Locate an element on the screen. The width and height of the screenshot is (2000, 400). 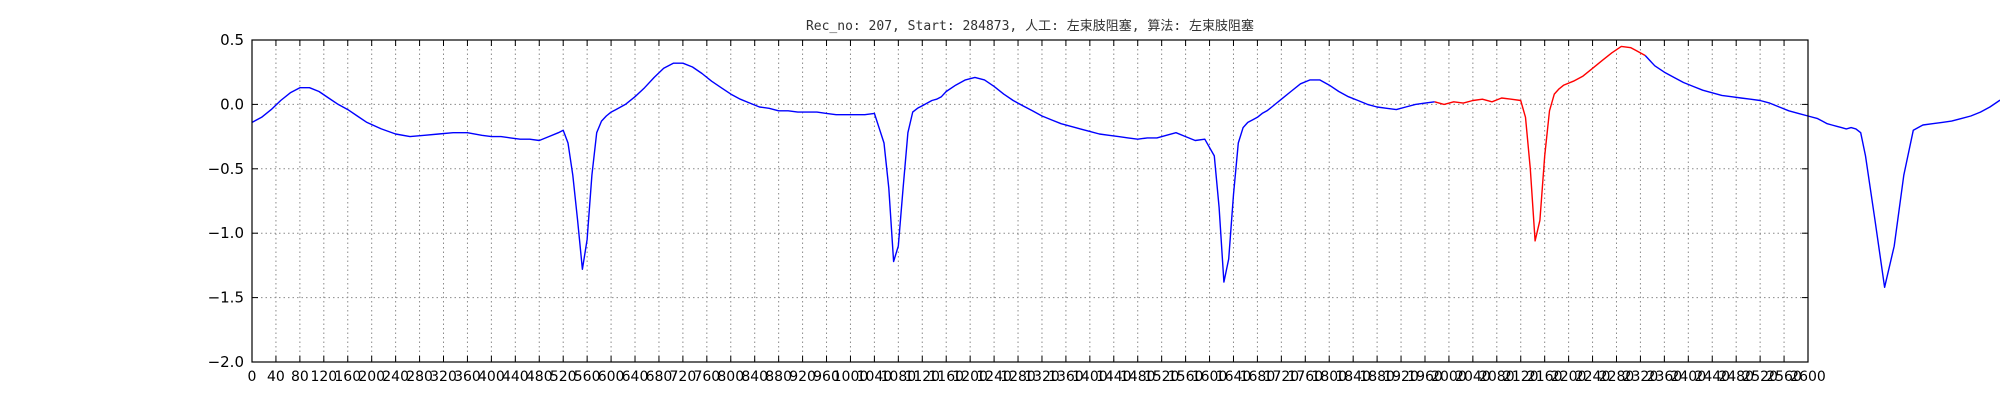
x-tick-label: 920 is located at coordinates (802, 377).